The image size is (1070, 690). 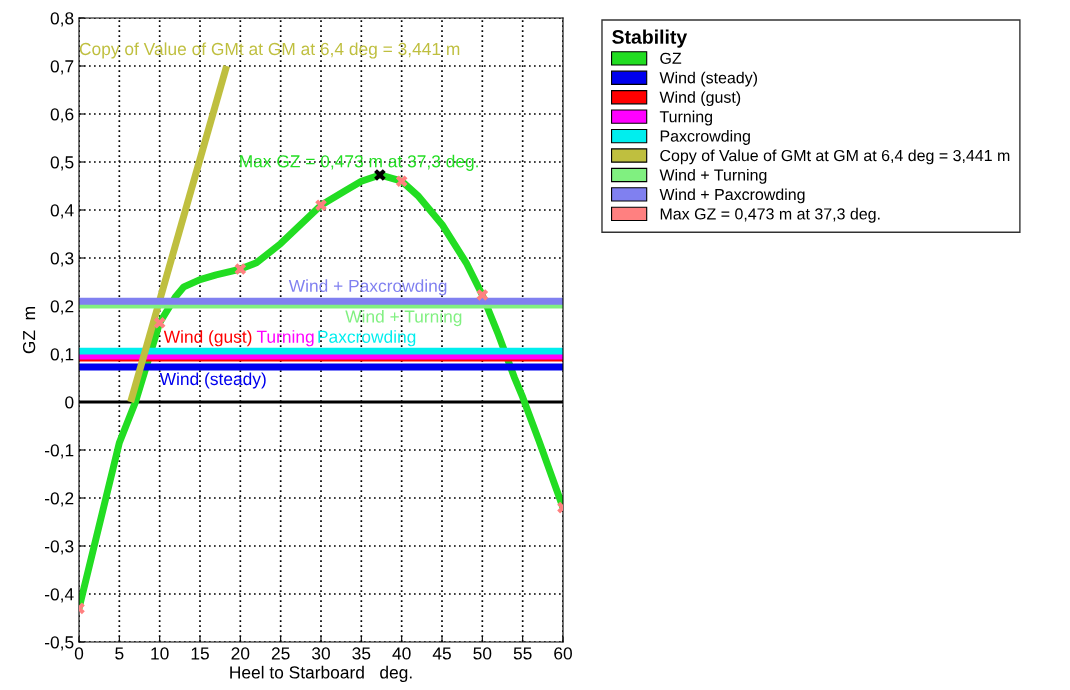 I want to click on y-tick-label: -0,4, so click(x=59, y=595).